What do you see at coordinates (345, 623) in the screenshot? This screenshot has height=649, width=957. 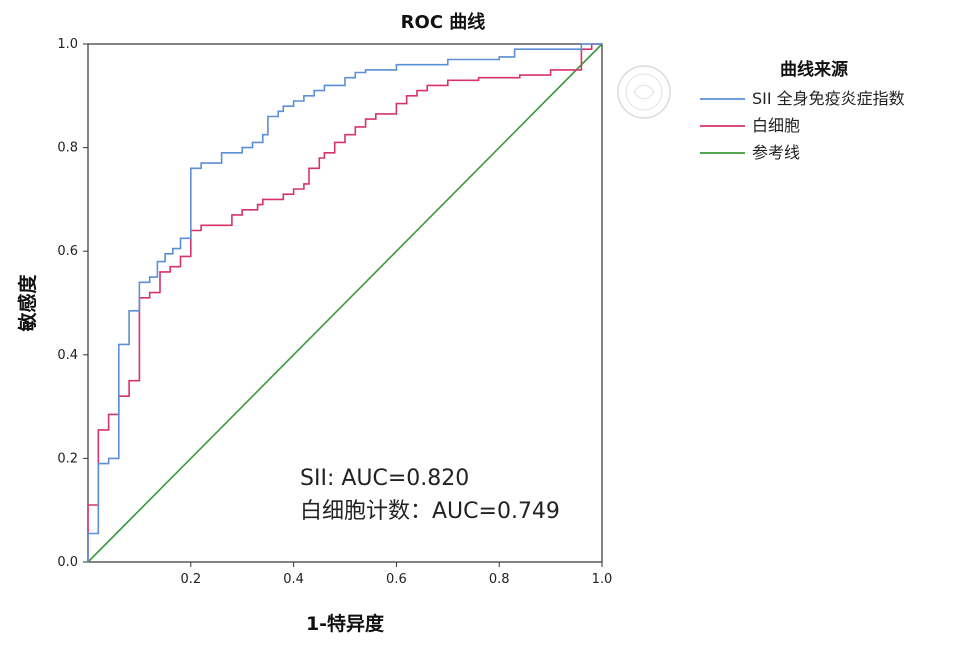 I see `x-axis-title: 1-特异度` at bounding box center [345, 623].